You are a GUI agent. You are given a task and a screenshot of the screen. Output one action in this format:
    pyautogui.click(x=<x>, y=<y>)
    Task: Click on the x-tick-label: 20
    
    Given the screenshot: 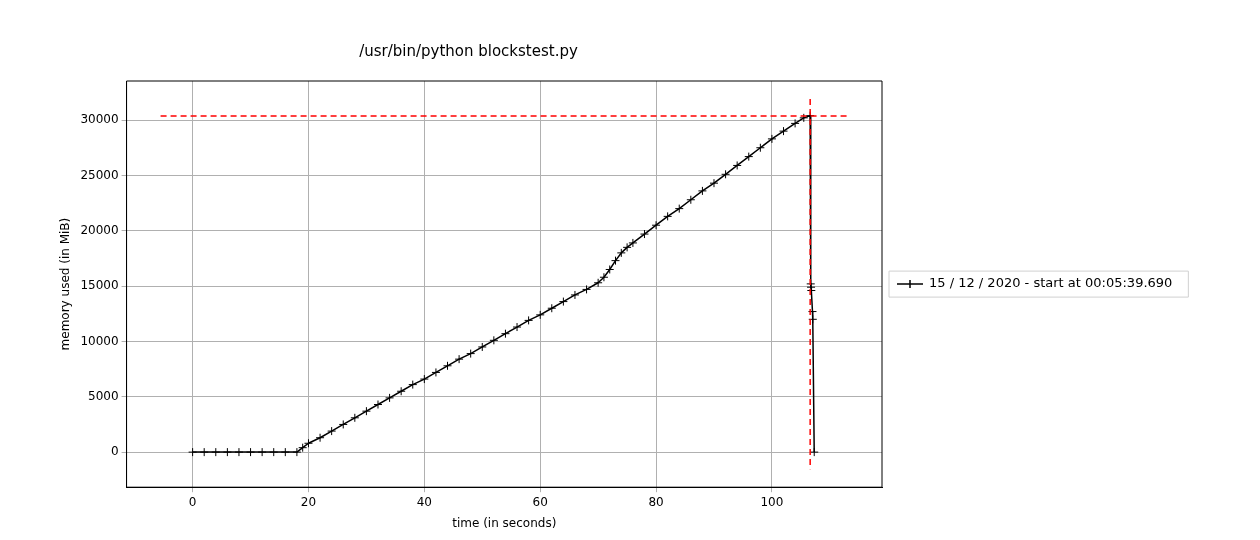 What is the action you would take?
    pyautogui.click(x=308, y=501)
    